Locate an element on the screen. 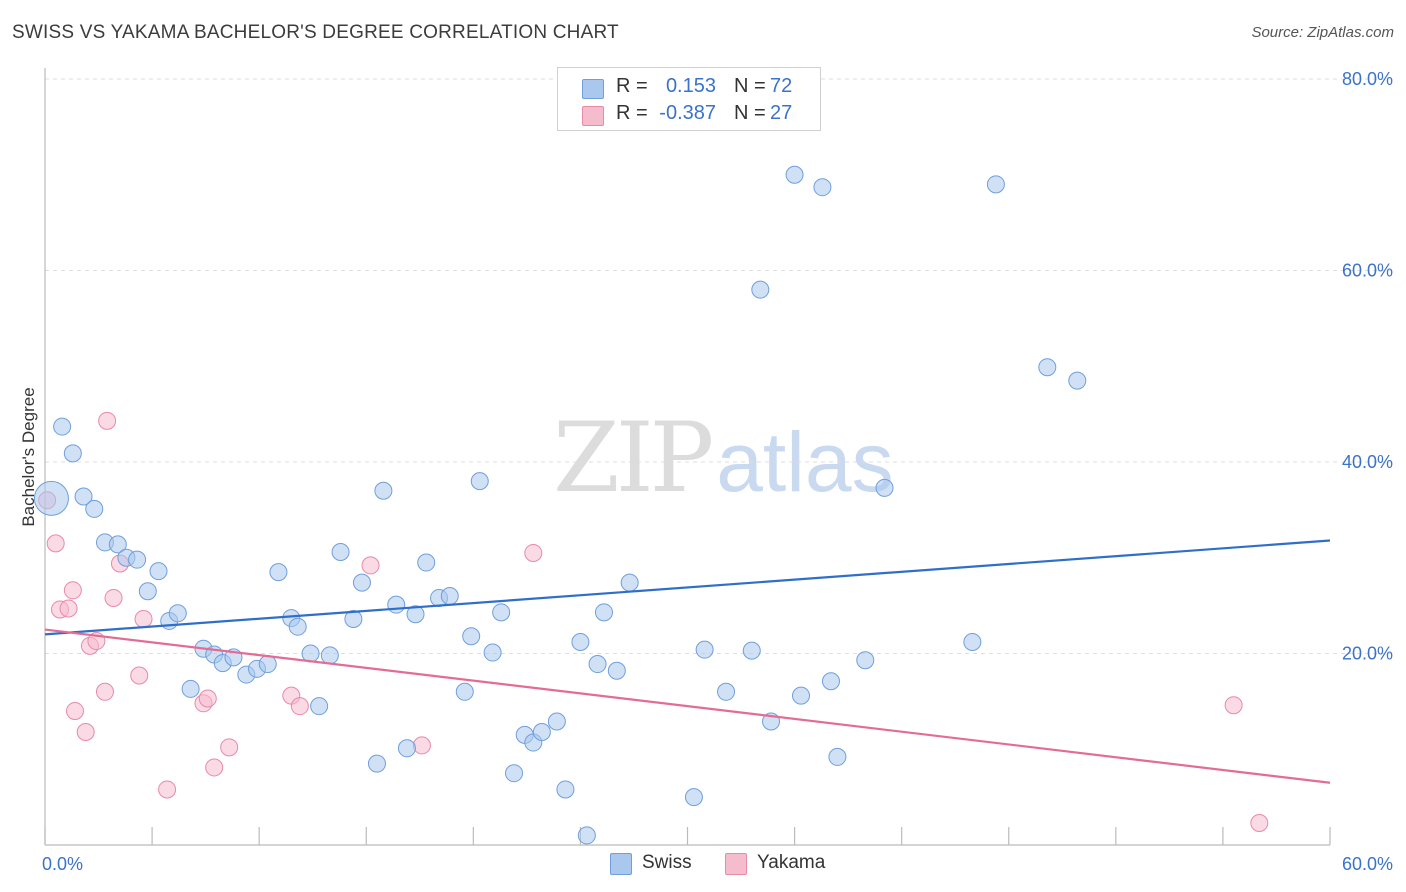  swiss-swatch is located at coordinates (621, 864).